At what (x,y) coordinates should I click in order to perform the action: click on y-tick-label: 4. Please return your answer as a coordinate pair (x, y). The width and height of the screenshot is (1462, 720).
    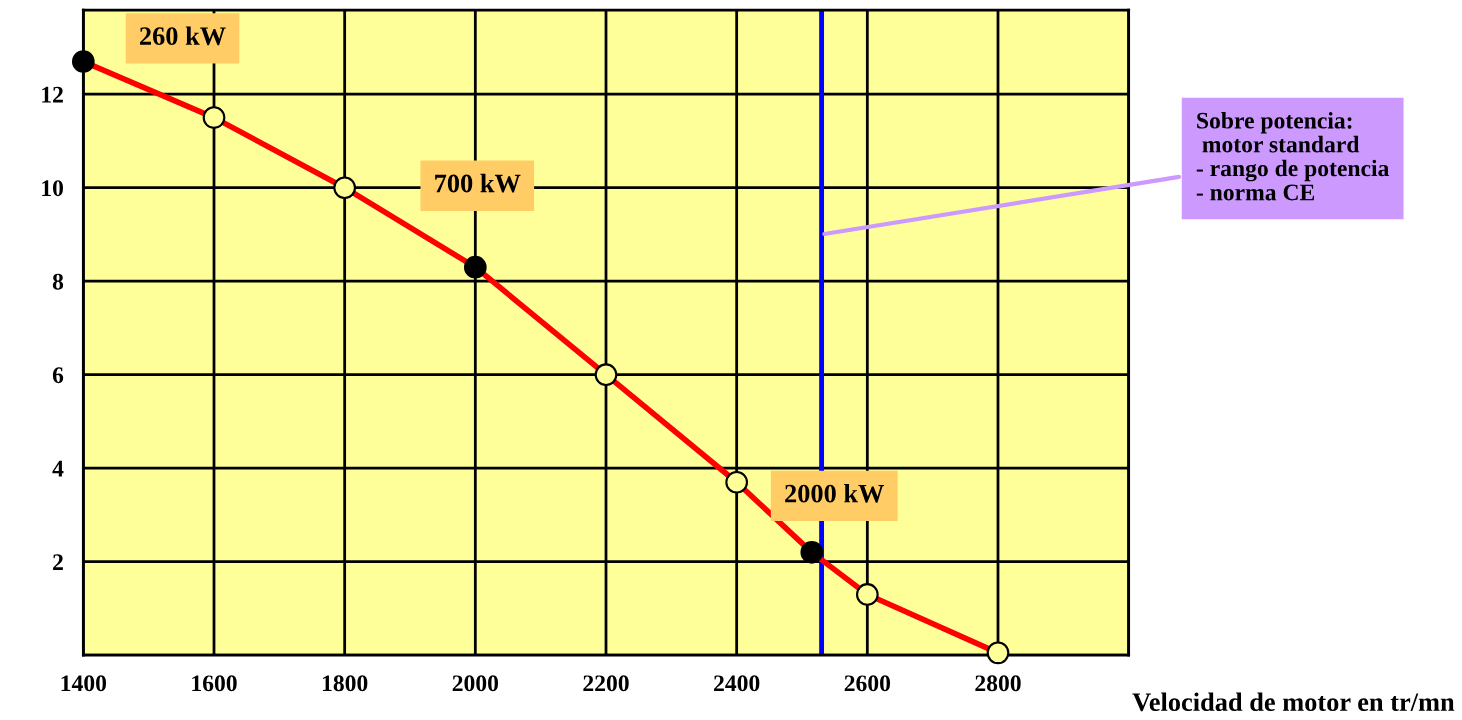
    Looking at the image, I should click on (58, 468).